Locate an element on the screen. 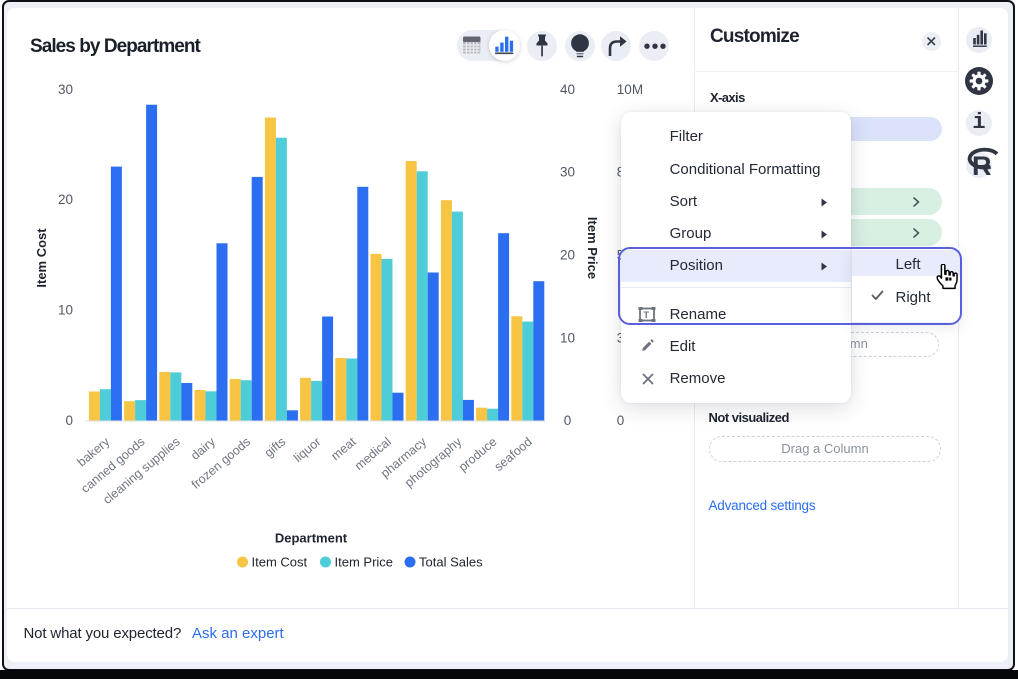 The width and height of the screenshot is (1018, 679). svg-text: Total Sales is located at coordinates (451, 562).